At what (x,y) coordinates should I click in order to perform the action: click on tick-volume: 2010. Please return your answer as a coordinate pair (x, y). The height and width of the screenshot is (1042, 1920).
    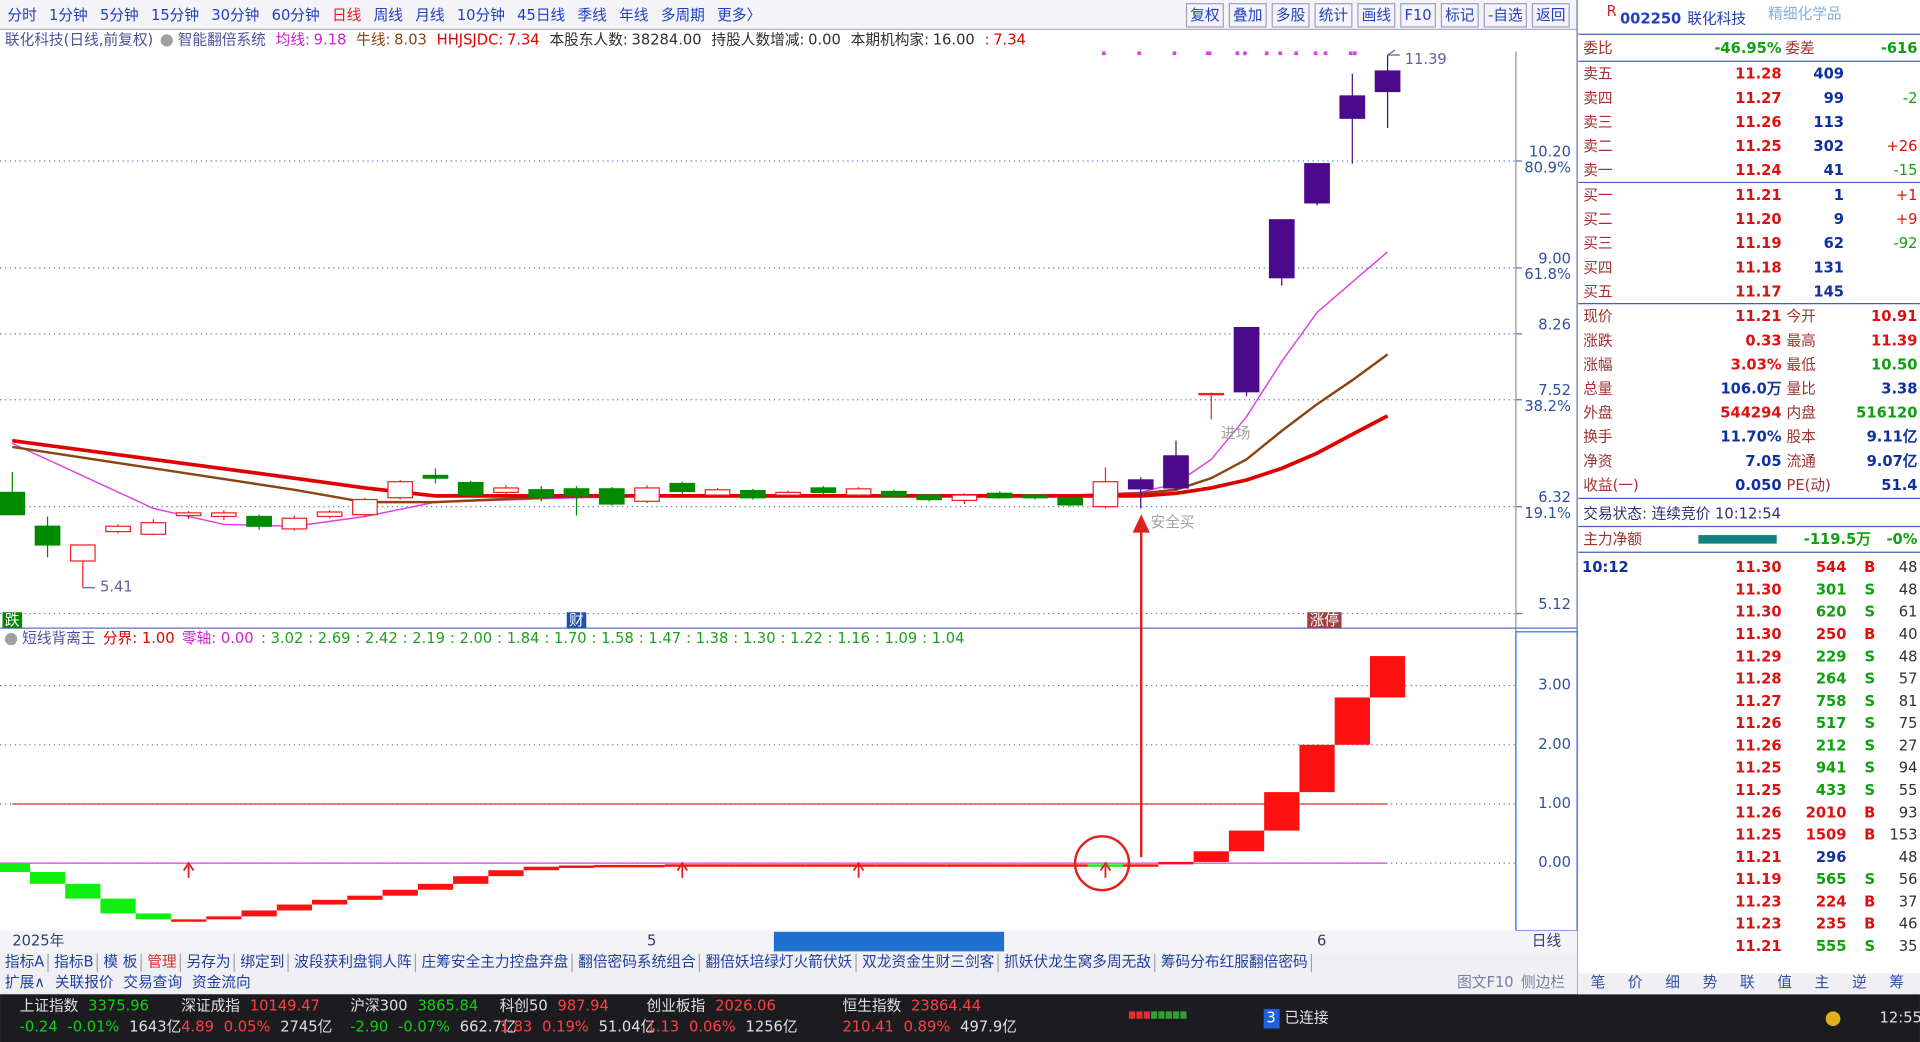
    Looking at the image, I should click on (1826, 812).